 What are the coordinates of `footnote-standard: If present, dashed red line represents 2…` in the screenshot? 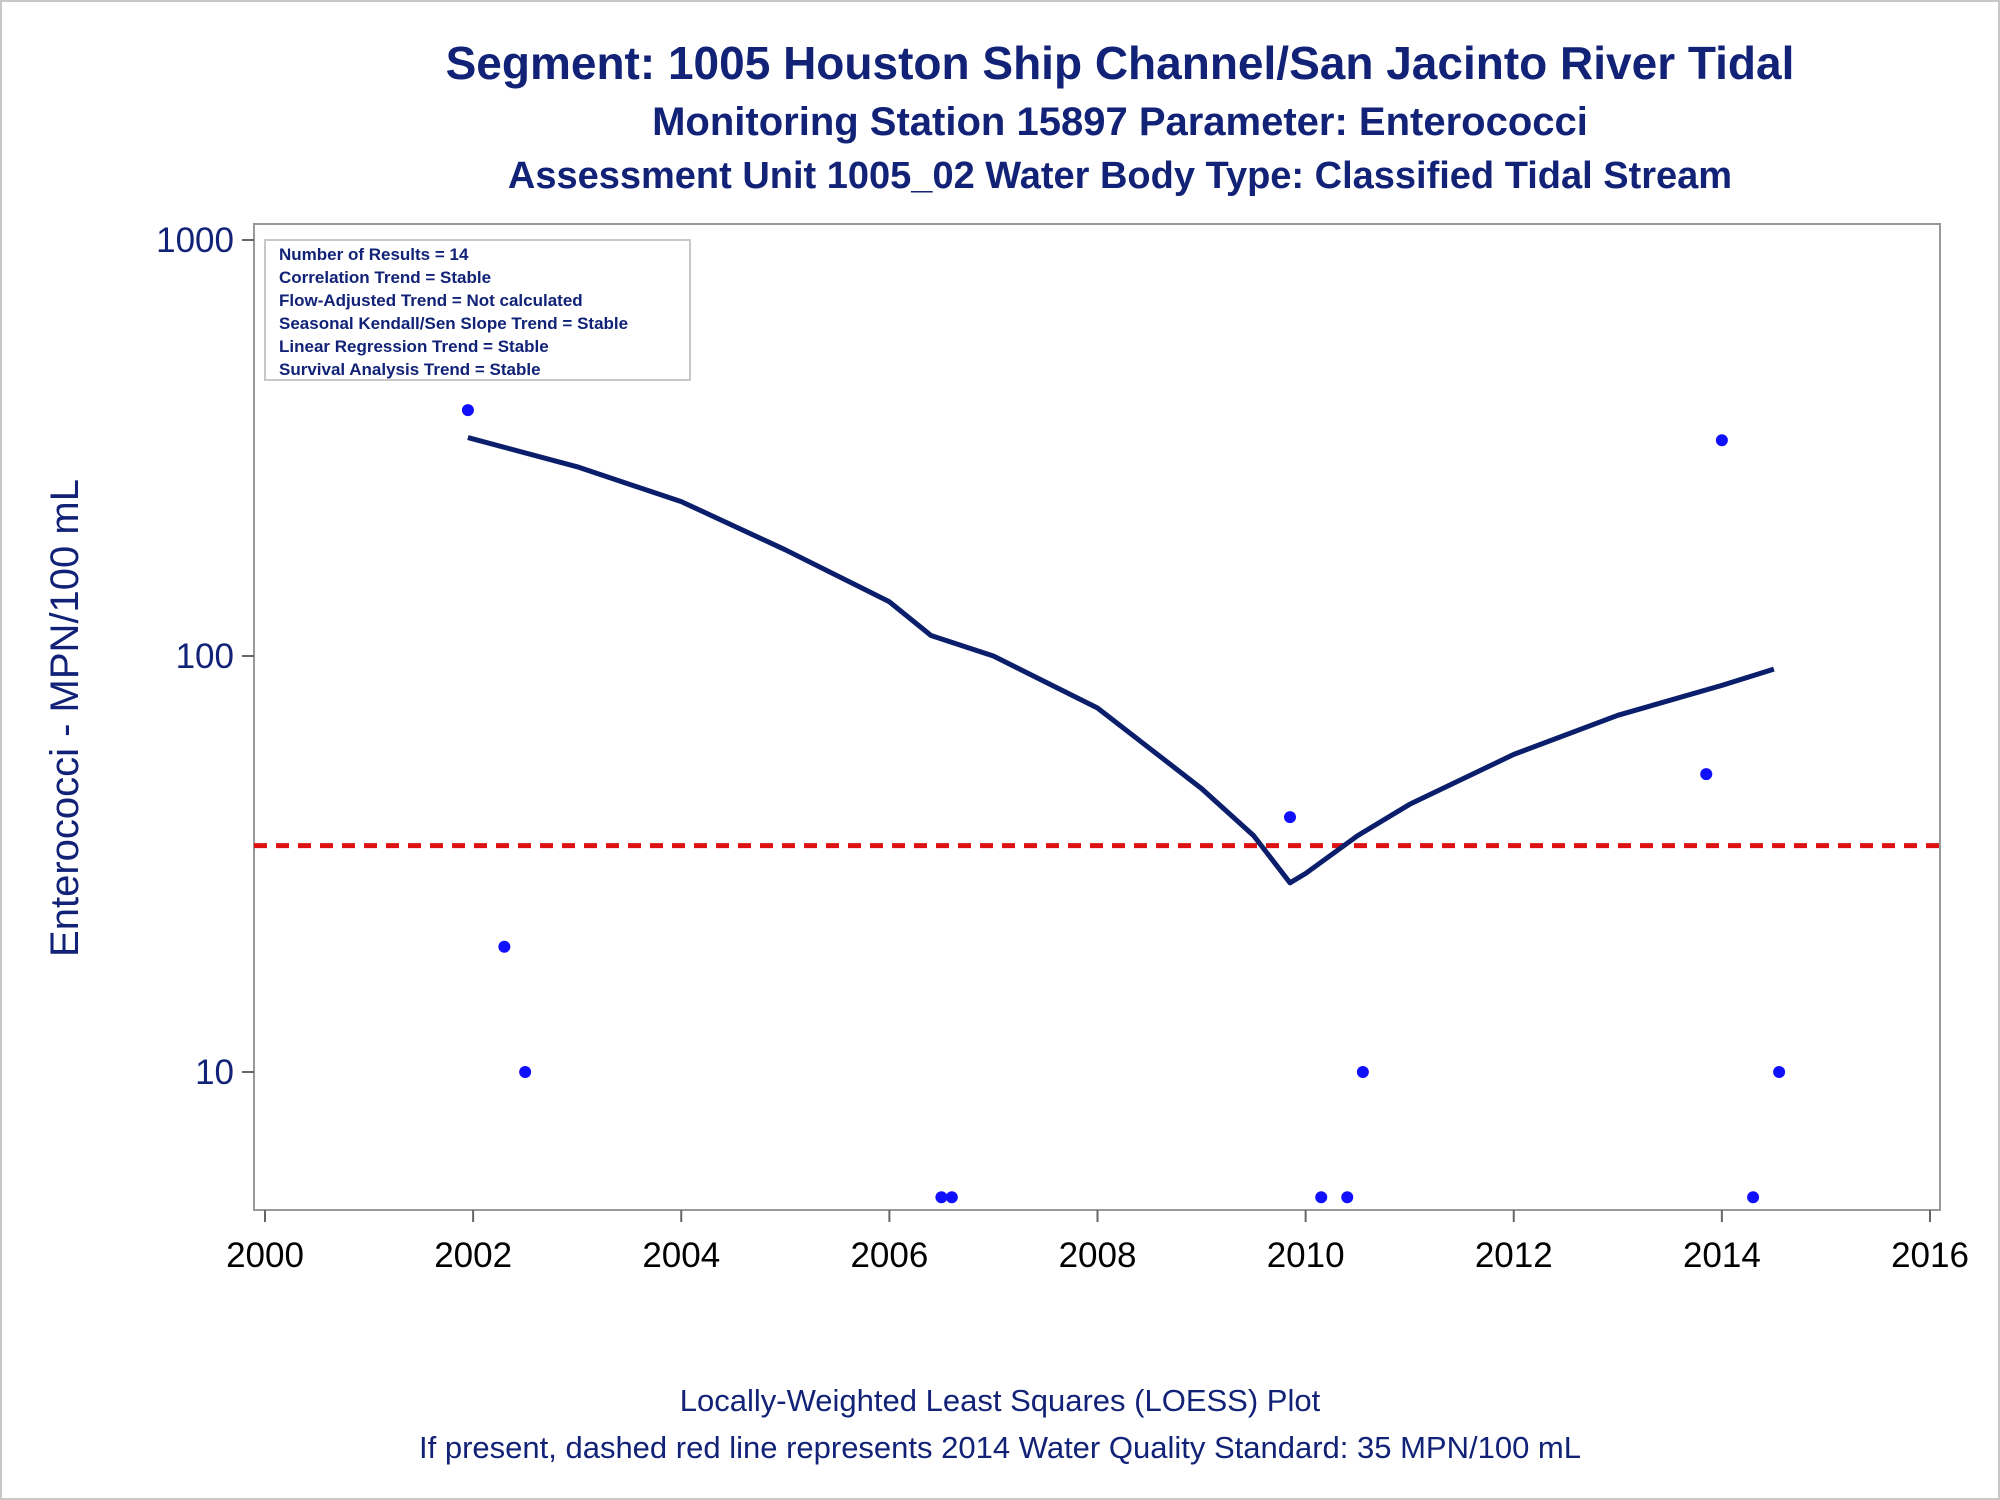 It's located at (1000, 1447).